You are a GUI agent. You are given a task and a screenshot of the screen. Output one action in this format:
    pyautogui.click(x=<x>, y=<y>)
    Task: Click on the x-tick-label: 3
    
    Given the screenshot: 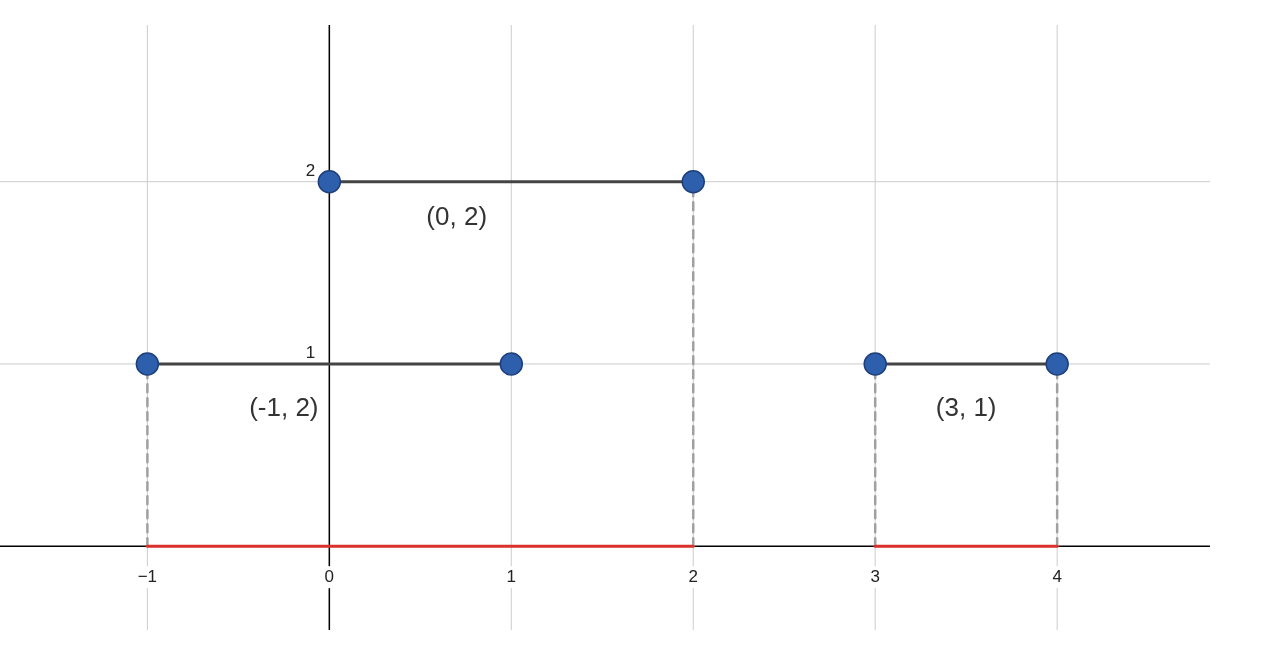 What is the action you would take?
    pyautogui.click(x=875, y=577)
    